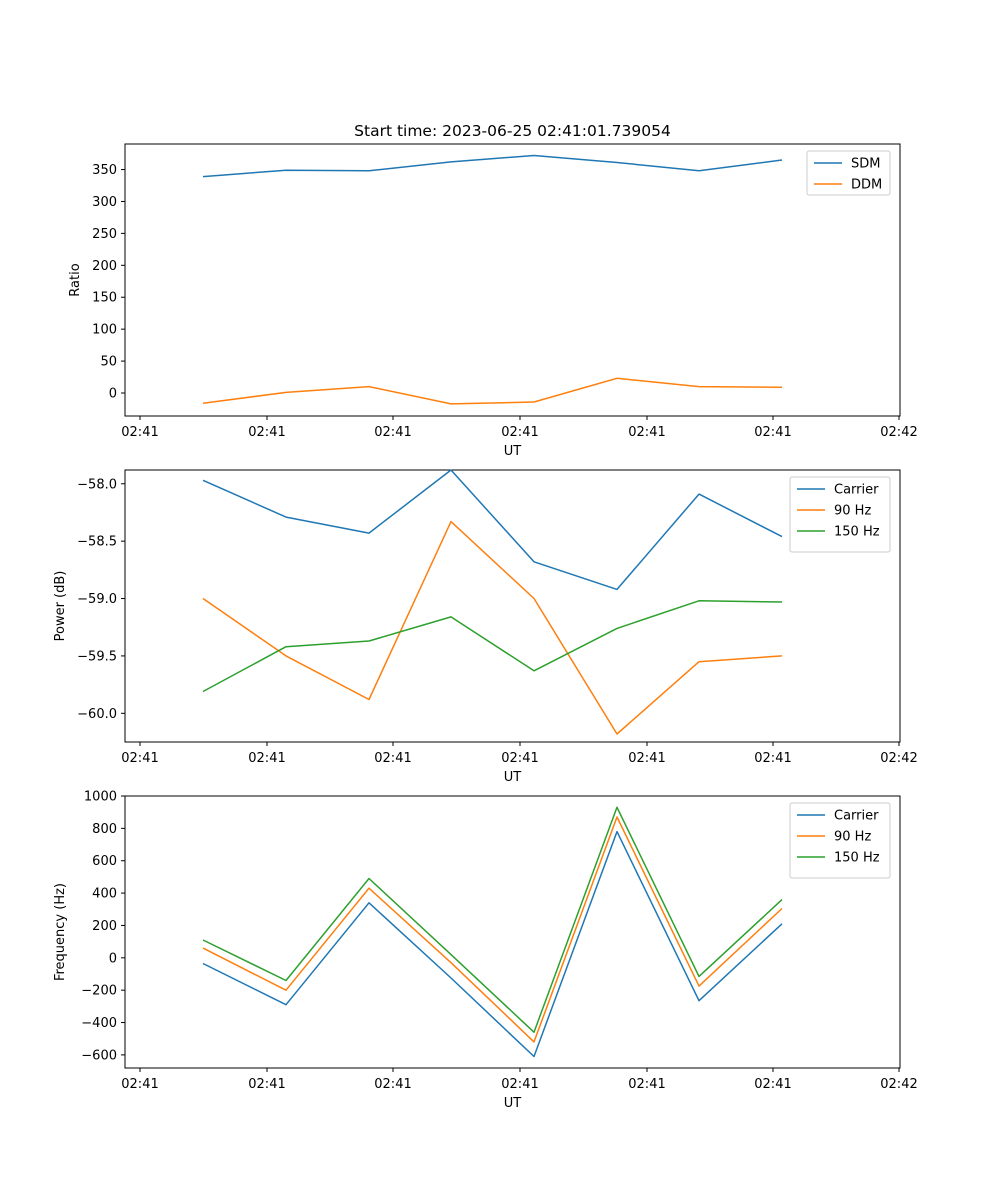 The image size is (1000, 1200). What do you see at coordinates (97, 714) in the screenshot?
I see `y-tick-label: −60.0` at bounding box center [97, 714].